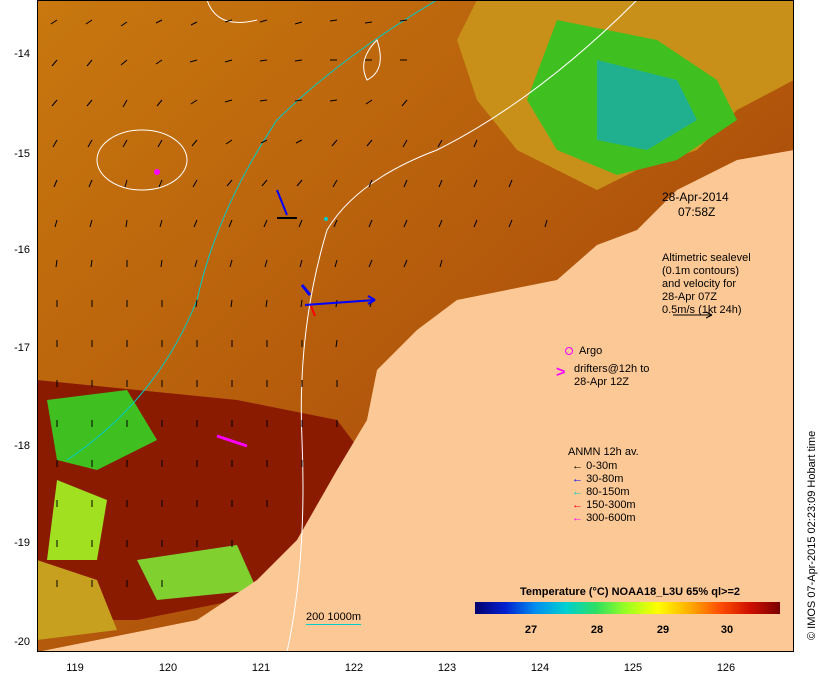 This screenshot has width=820, height=680. What do you see at coordinates (561, 372) in the screenshot?
I see `drifter-chevron-icon: >` at bounding box center [561, 372].